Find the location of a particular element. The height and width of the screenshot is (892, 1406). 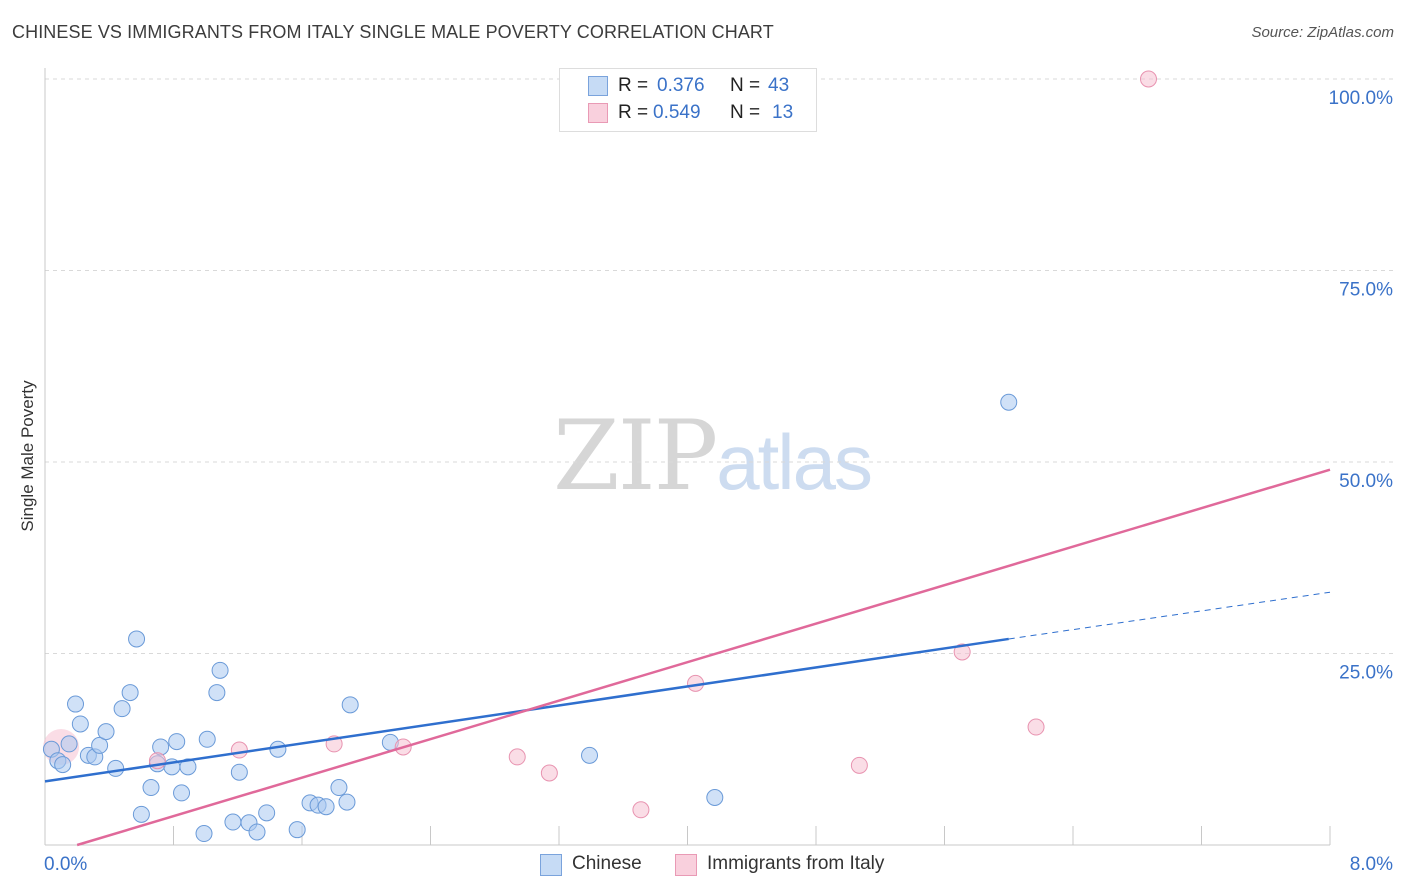

chinese-trend-extension is located at coordinates (1169, 615).